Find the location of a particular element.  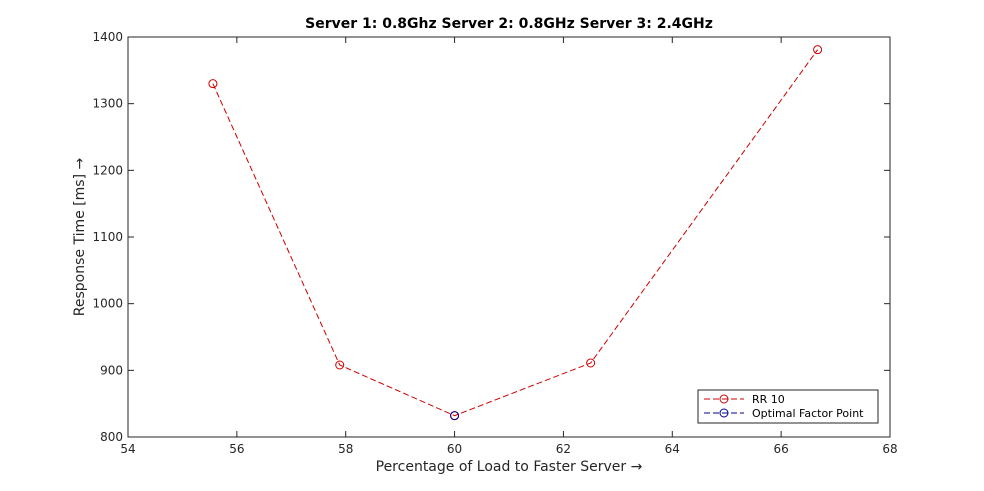

x-tick-label: 56 is located at coordinates (236, 449).